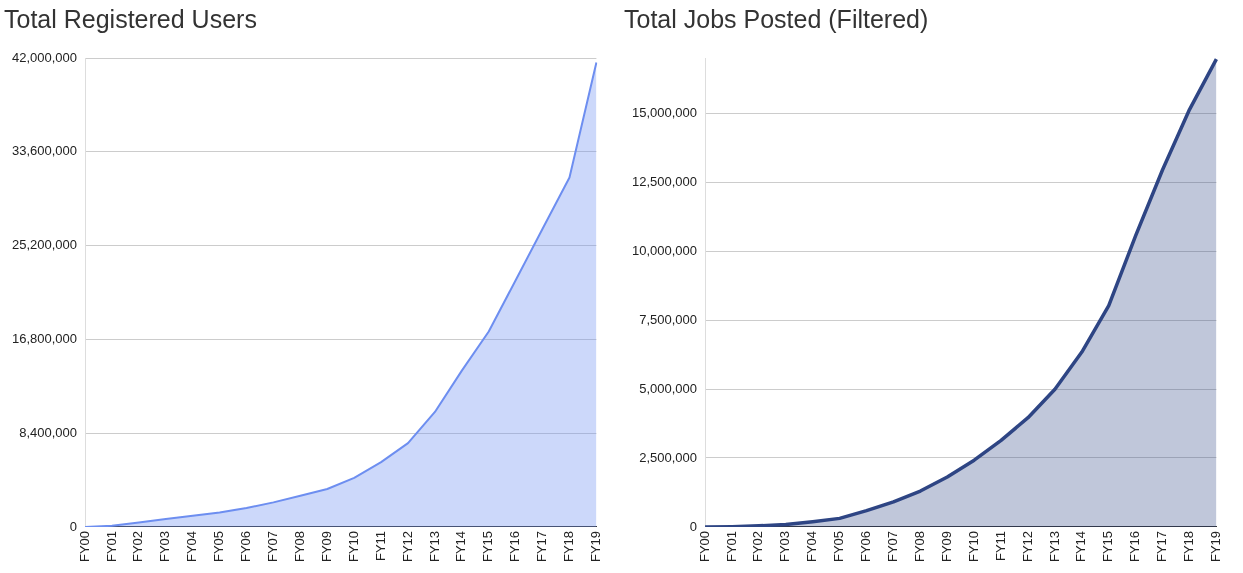  What do you see at coordinates (664, 112) in the screenshot?
I see `y-tick-label: 15,000,000` at bounding box center [664, 112].